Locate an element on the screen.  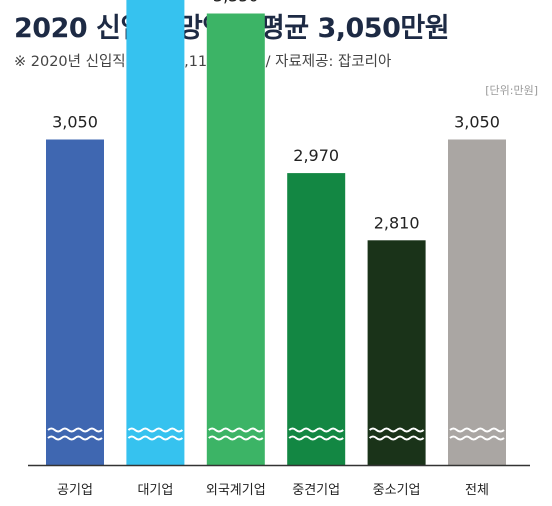
category-label: 대기업 is located at coordinates (155, 490).